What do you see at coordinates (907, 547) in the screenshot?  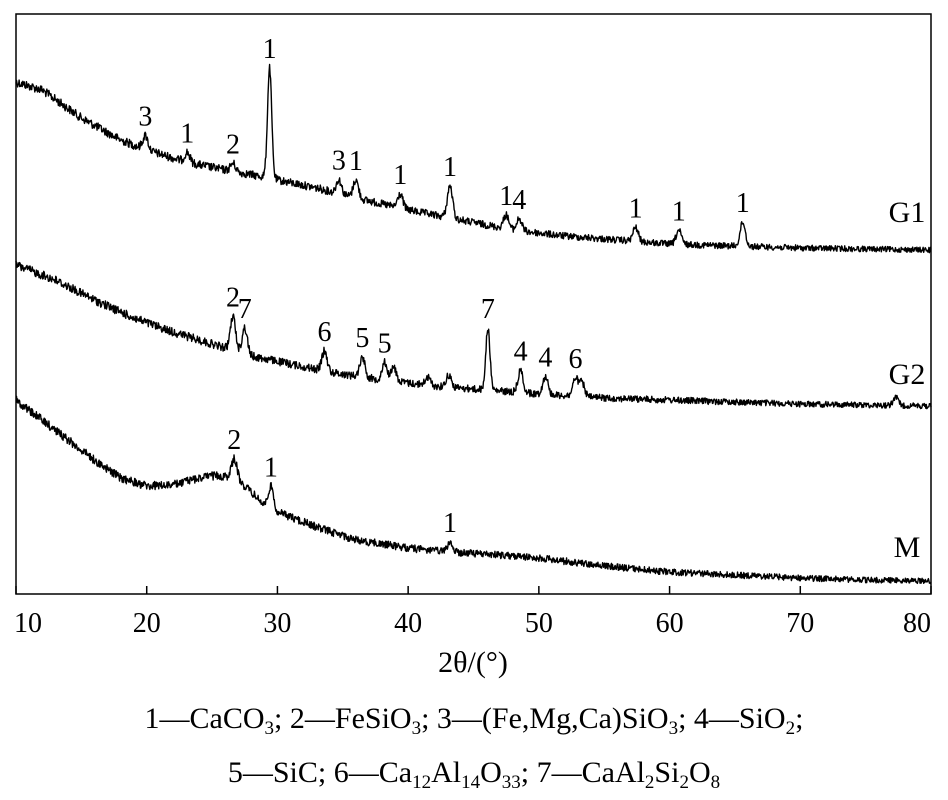 I see `series-label-m: M` at bounding box center [907, 547].